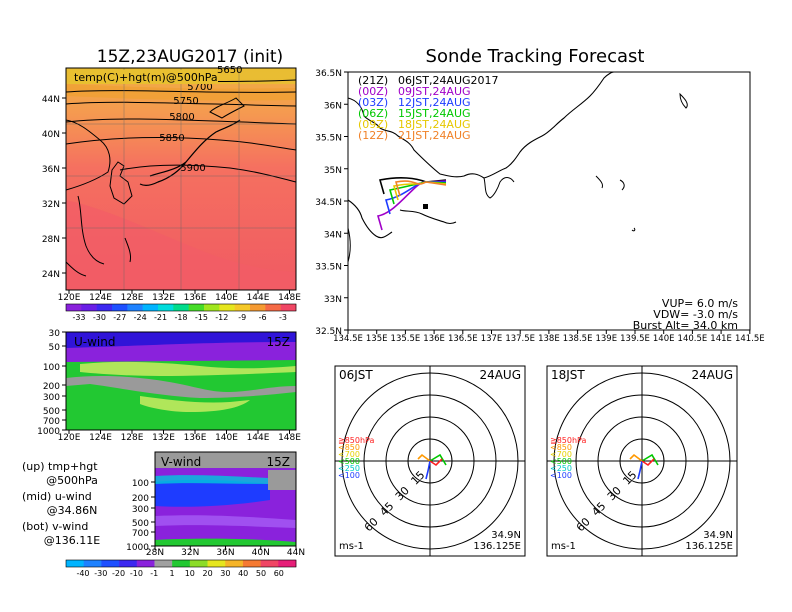 Image resolution: width=792 pixels, height=612 pixels. What do you see at coordinates (463, 339) in the screenshot?
I see `x-tick-label: 136.5E` at bounding box center [463, 339].